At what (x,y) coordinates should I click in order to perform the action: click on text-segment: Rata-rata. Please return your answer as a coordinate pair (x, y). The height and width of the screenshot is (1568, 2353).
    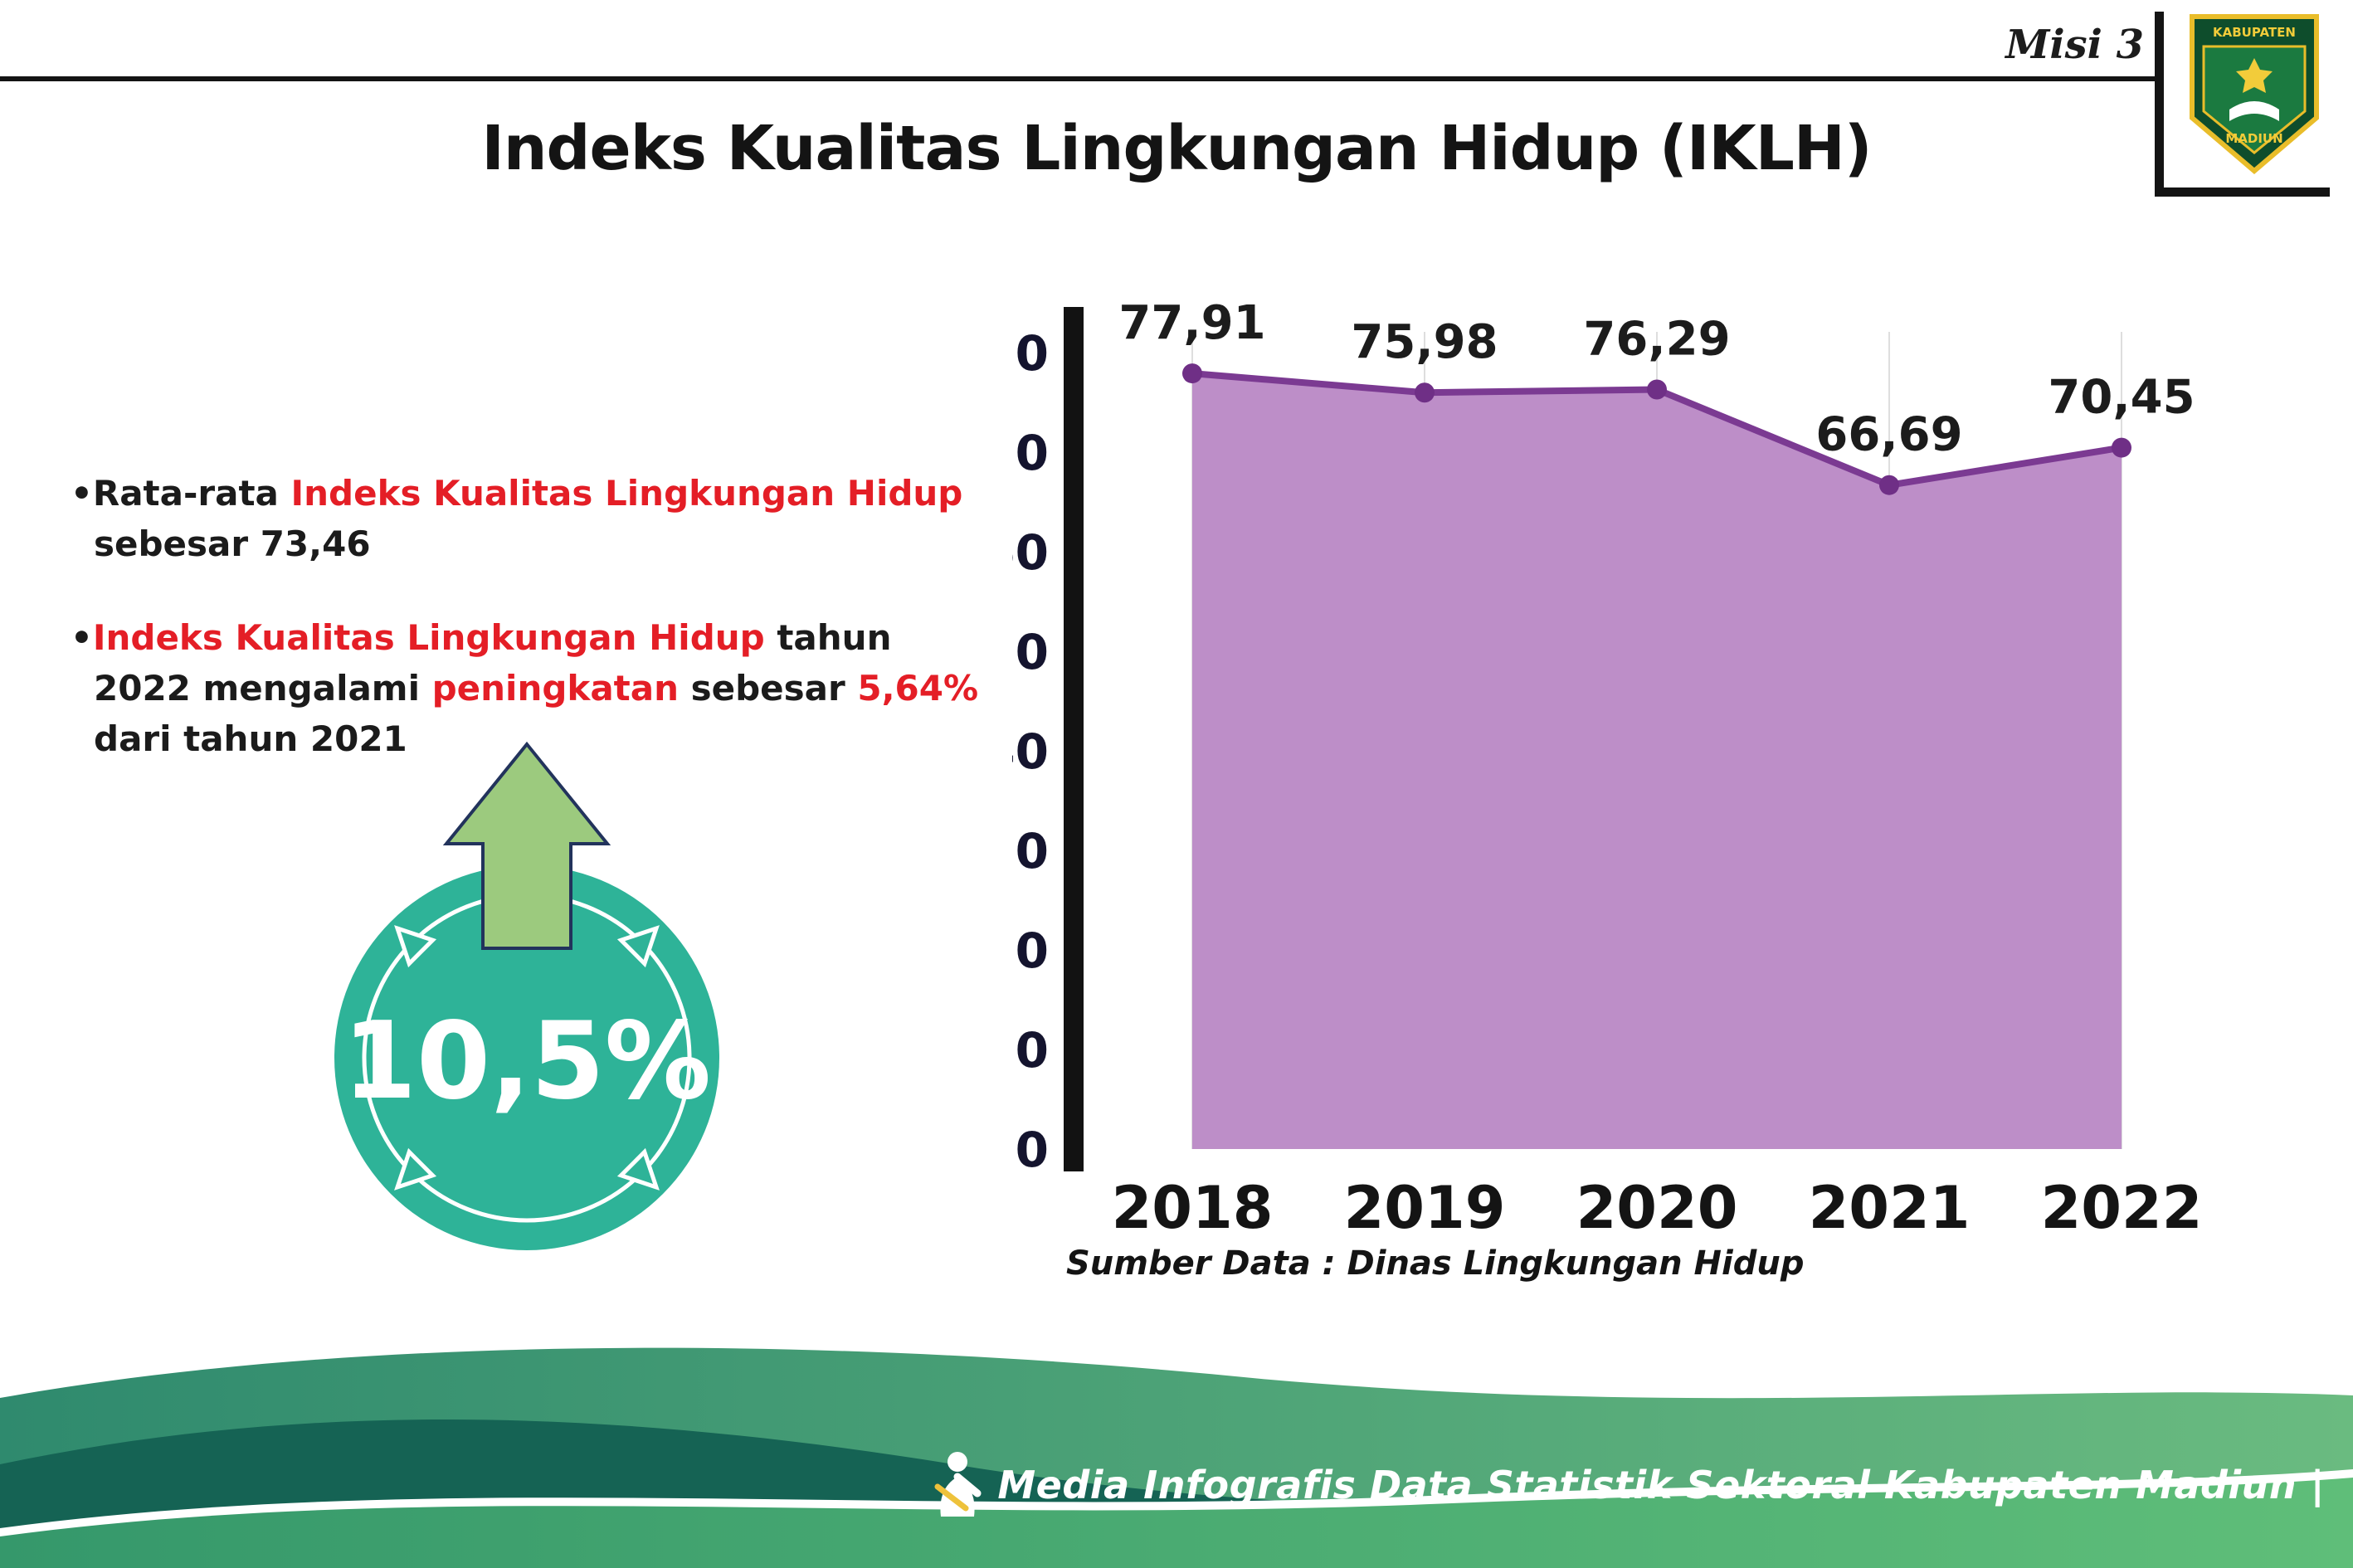
    Looking at the image, I should click on (191, 493).